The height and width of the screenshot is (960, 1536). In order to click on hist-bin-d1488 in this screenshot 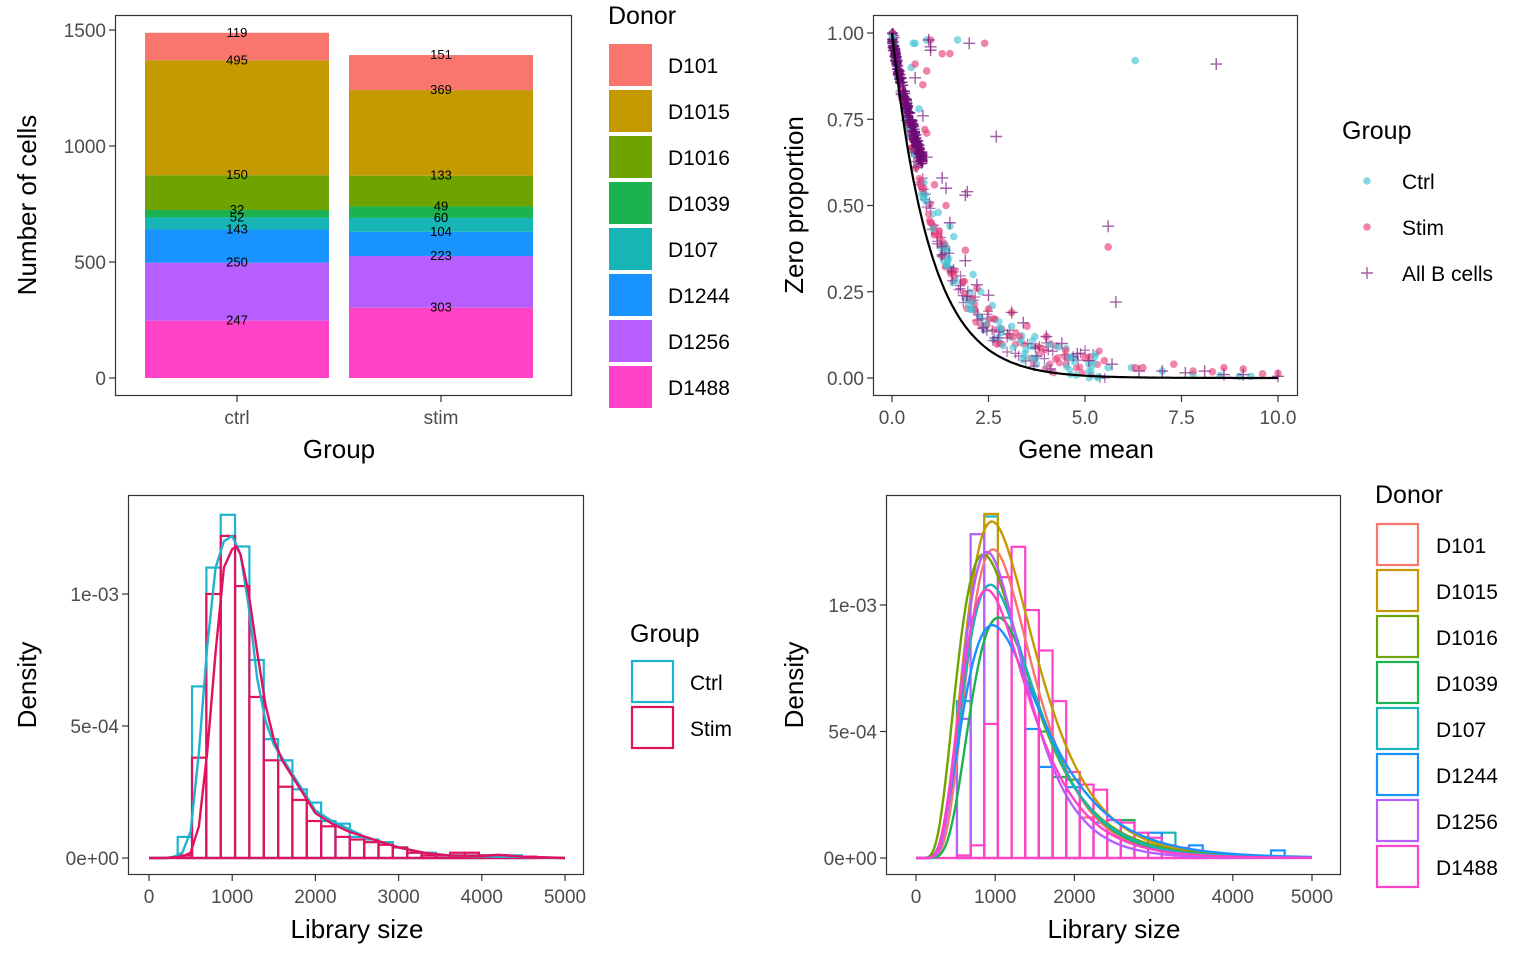, I will do `click(977, 852)`.